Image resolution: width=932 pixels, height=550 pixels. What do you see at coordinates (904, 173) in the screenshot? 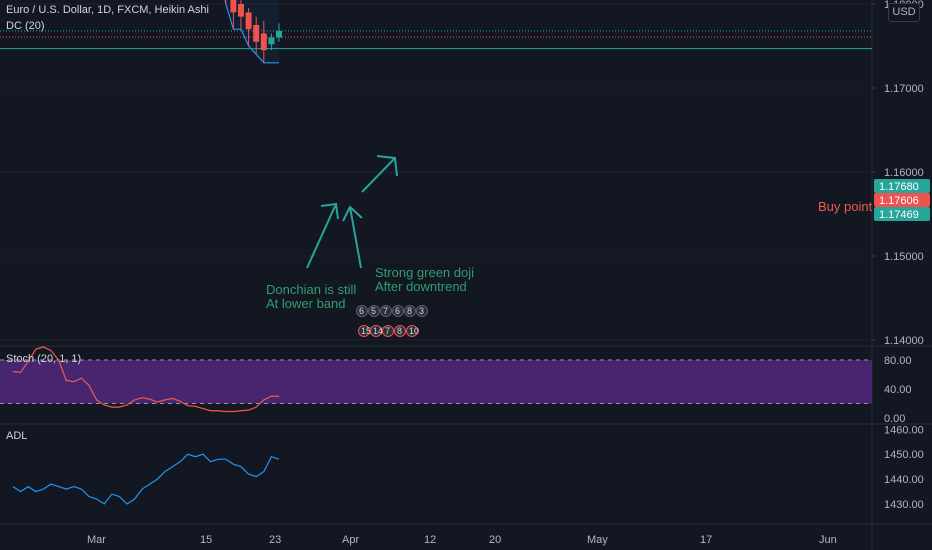
I see `price-tick-label: 1.16000` at bounding box center [904, 173].